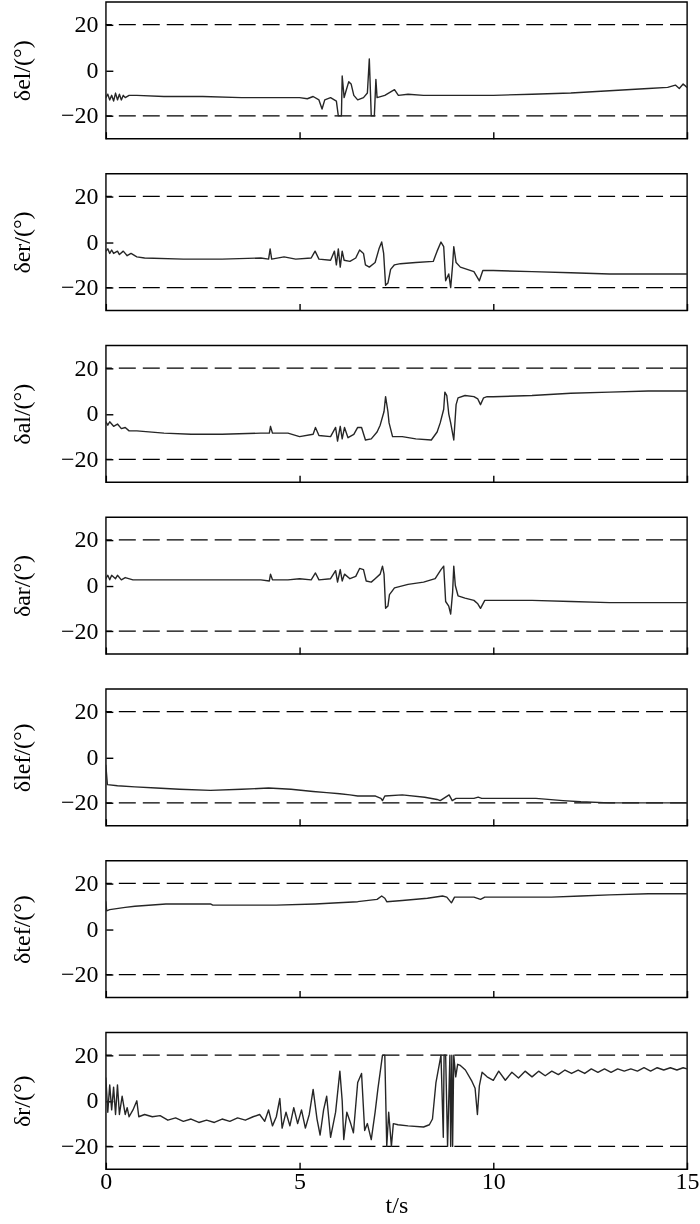 The width and height of the screenshot is (700, 1224). What do you see at coordinates (21, 929) in the screenshot?
I see `y-axis-title: δtef/(°)` at bounding box center [21, 929].